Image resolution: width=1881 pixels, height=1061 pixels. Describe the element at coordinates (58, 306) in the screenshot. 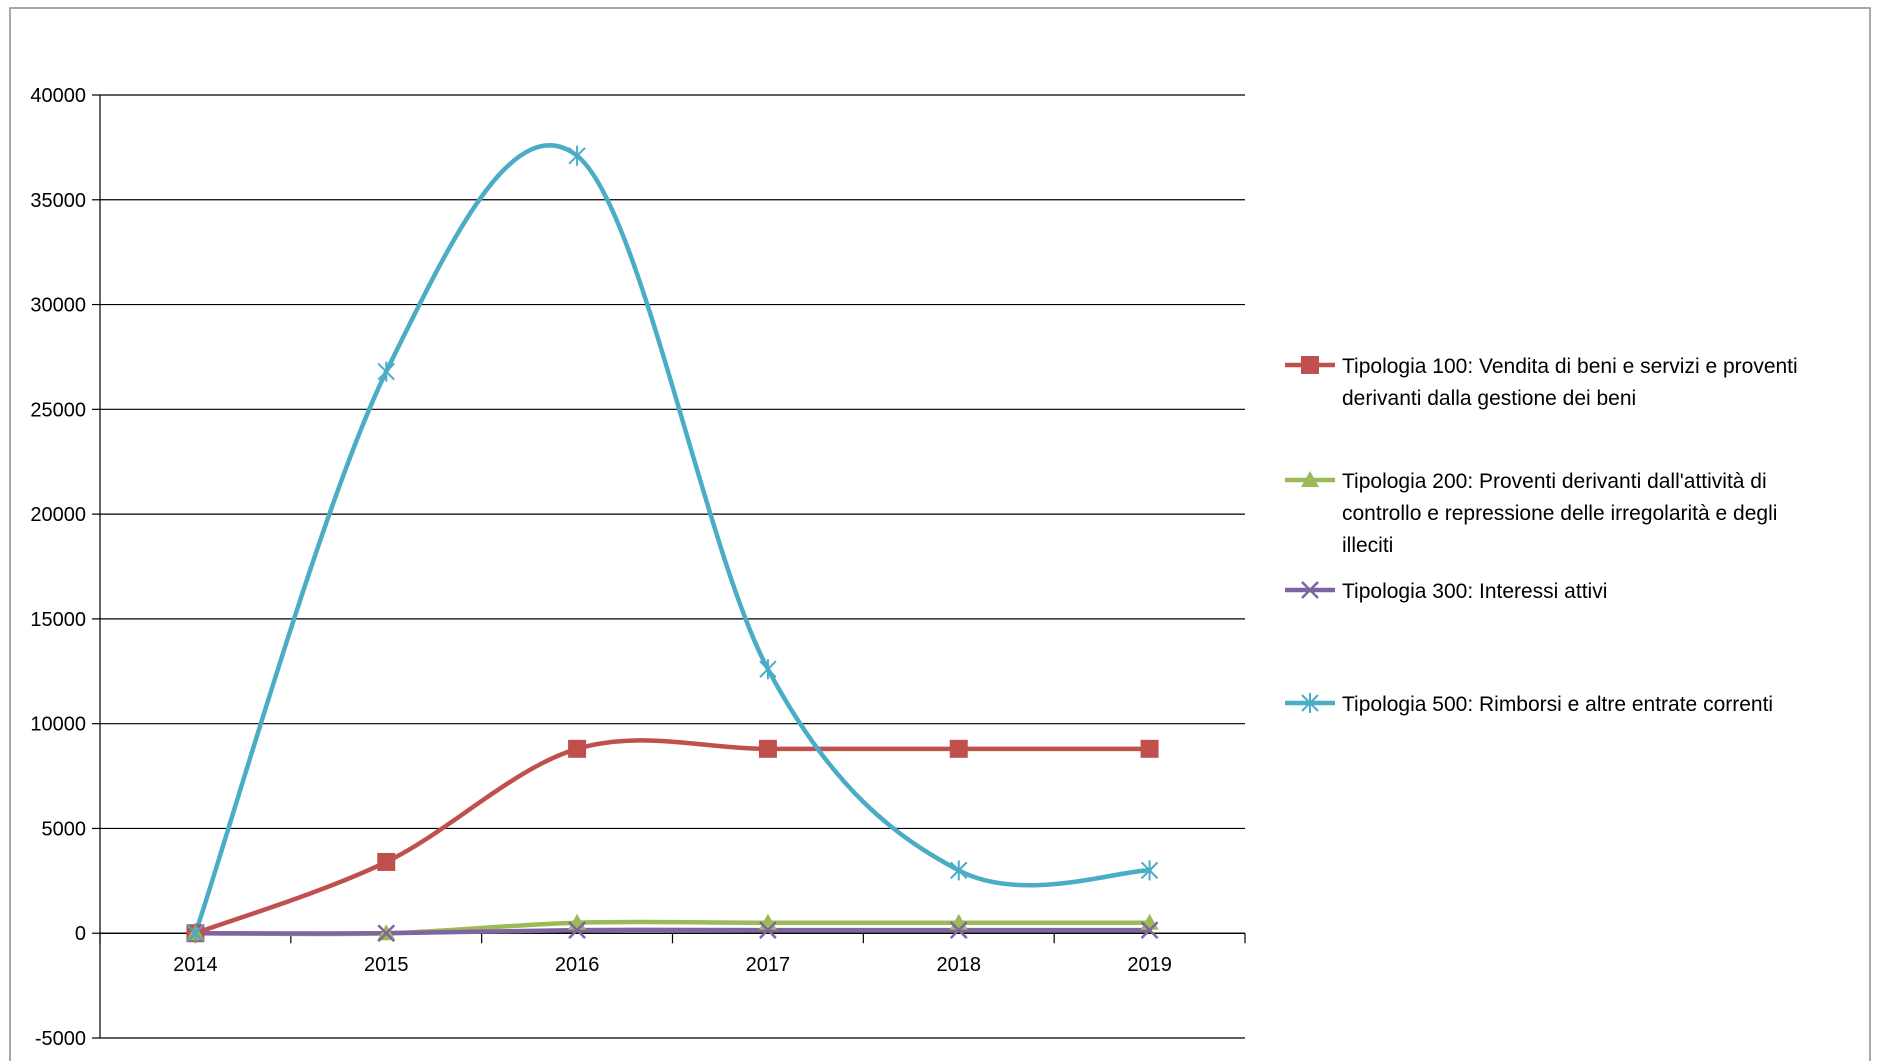

I see `y-tick-label: 30000` at that location.